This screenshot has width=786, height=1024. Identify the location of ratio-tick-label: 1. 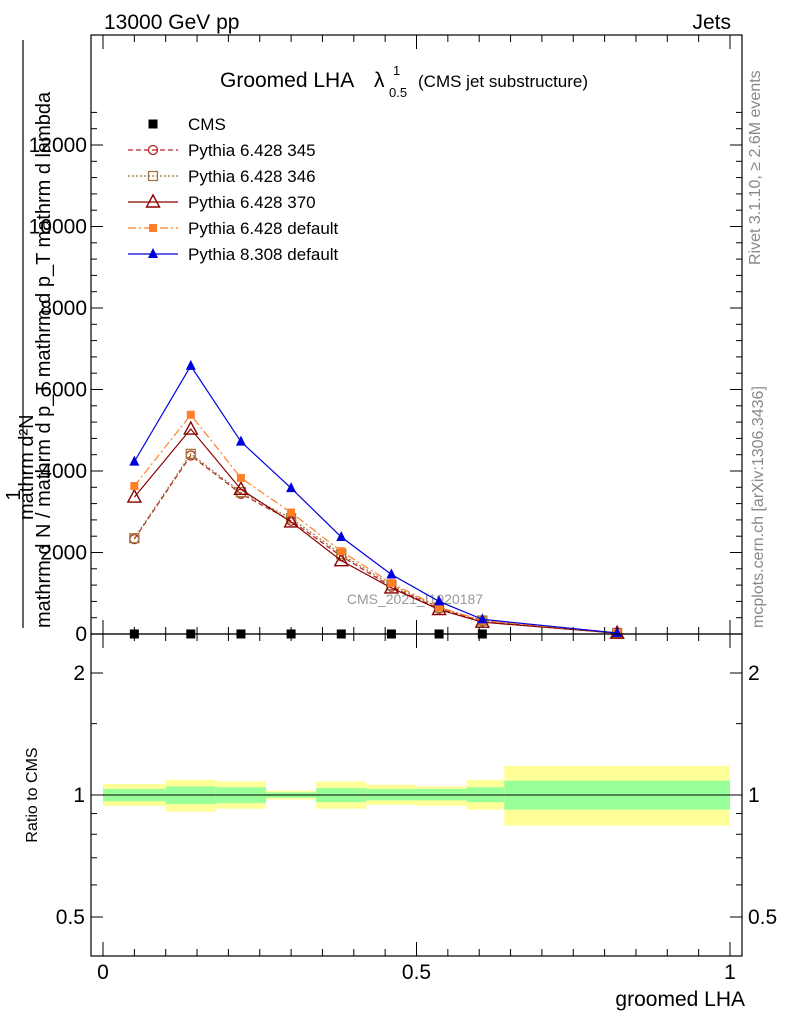
(79, 795).